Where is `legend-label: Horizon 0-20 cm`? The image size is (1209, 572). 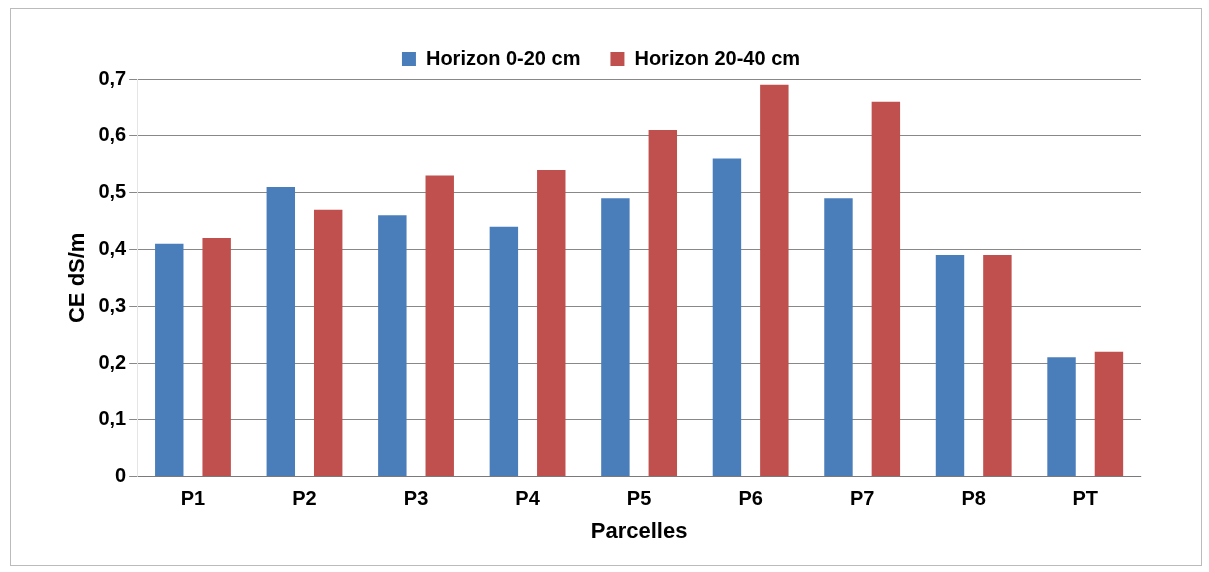 legend-label: Horizon 0-20 cm is located at coordinates (503, 57).